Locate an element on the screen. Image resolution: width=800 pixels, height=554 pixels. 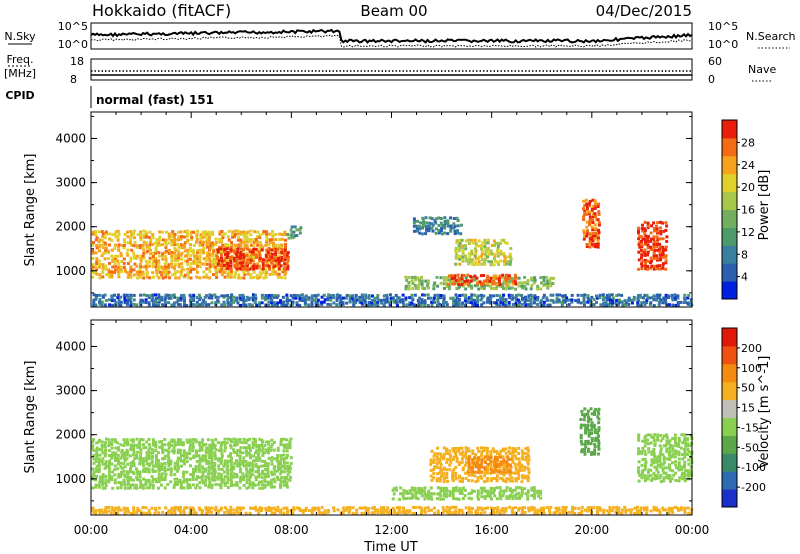
colorbar-tick-label: -15 is located at coordinates (750, 427).